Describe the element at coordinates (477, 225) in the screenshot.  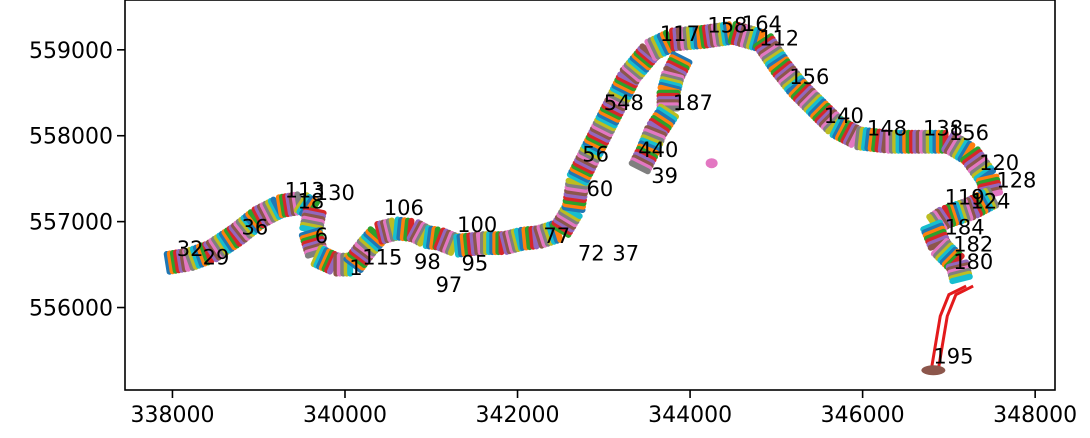
I see `point-label: 100` at that location.